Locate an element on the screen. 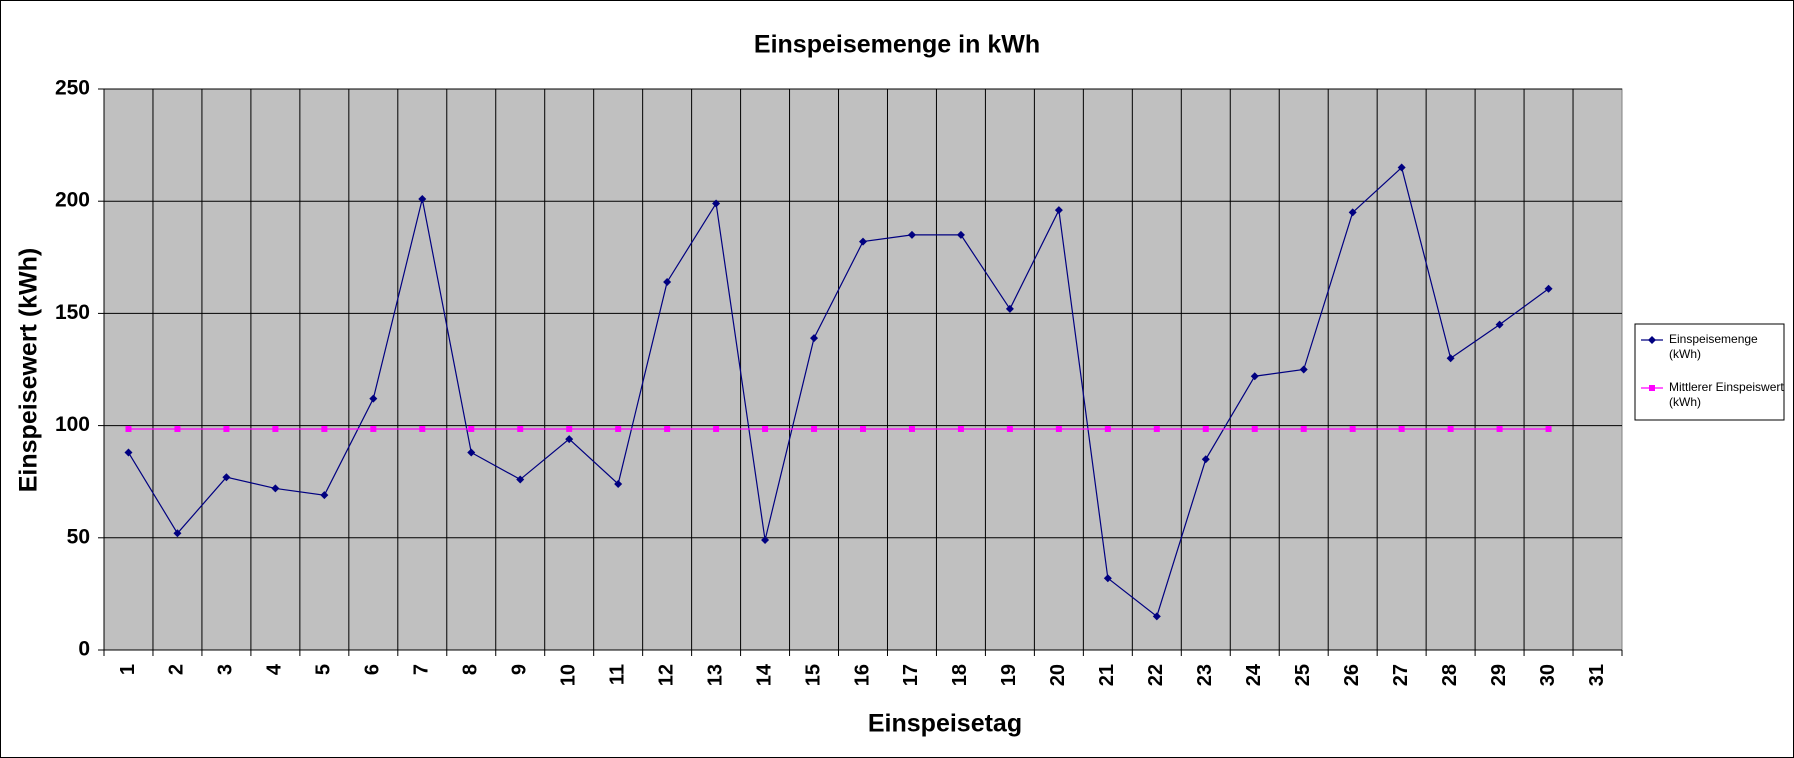 Image resolution: width=1794 pixels, height=758 pixels. x-tick-label: 19 is located at coordinates (1009, 675).